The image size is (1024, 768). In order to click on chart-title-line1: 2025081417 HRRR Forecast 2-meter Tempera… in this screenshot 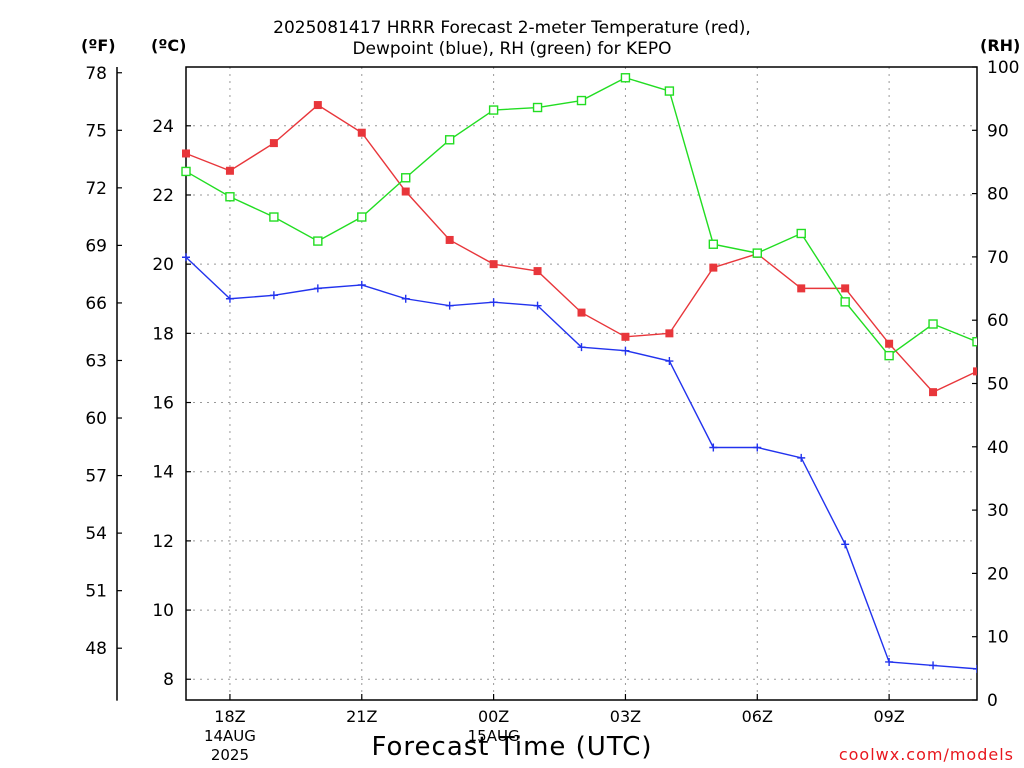, I will do `click(512, 28)`.